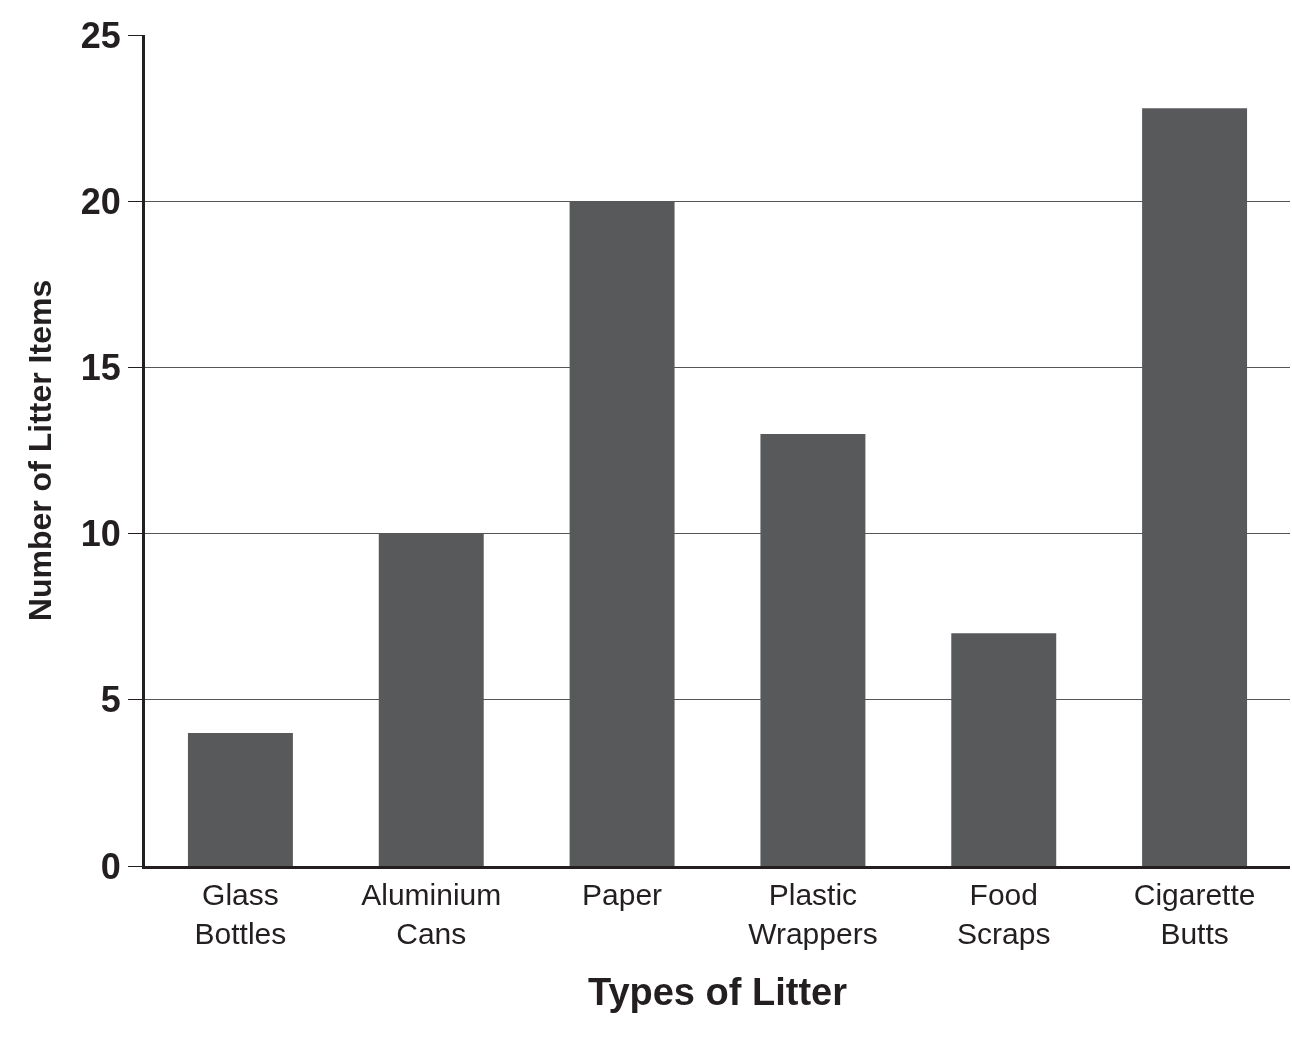  I want to click on x-tick-label: Plastic Wrappers, so click(813, 914).